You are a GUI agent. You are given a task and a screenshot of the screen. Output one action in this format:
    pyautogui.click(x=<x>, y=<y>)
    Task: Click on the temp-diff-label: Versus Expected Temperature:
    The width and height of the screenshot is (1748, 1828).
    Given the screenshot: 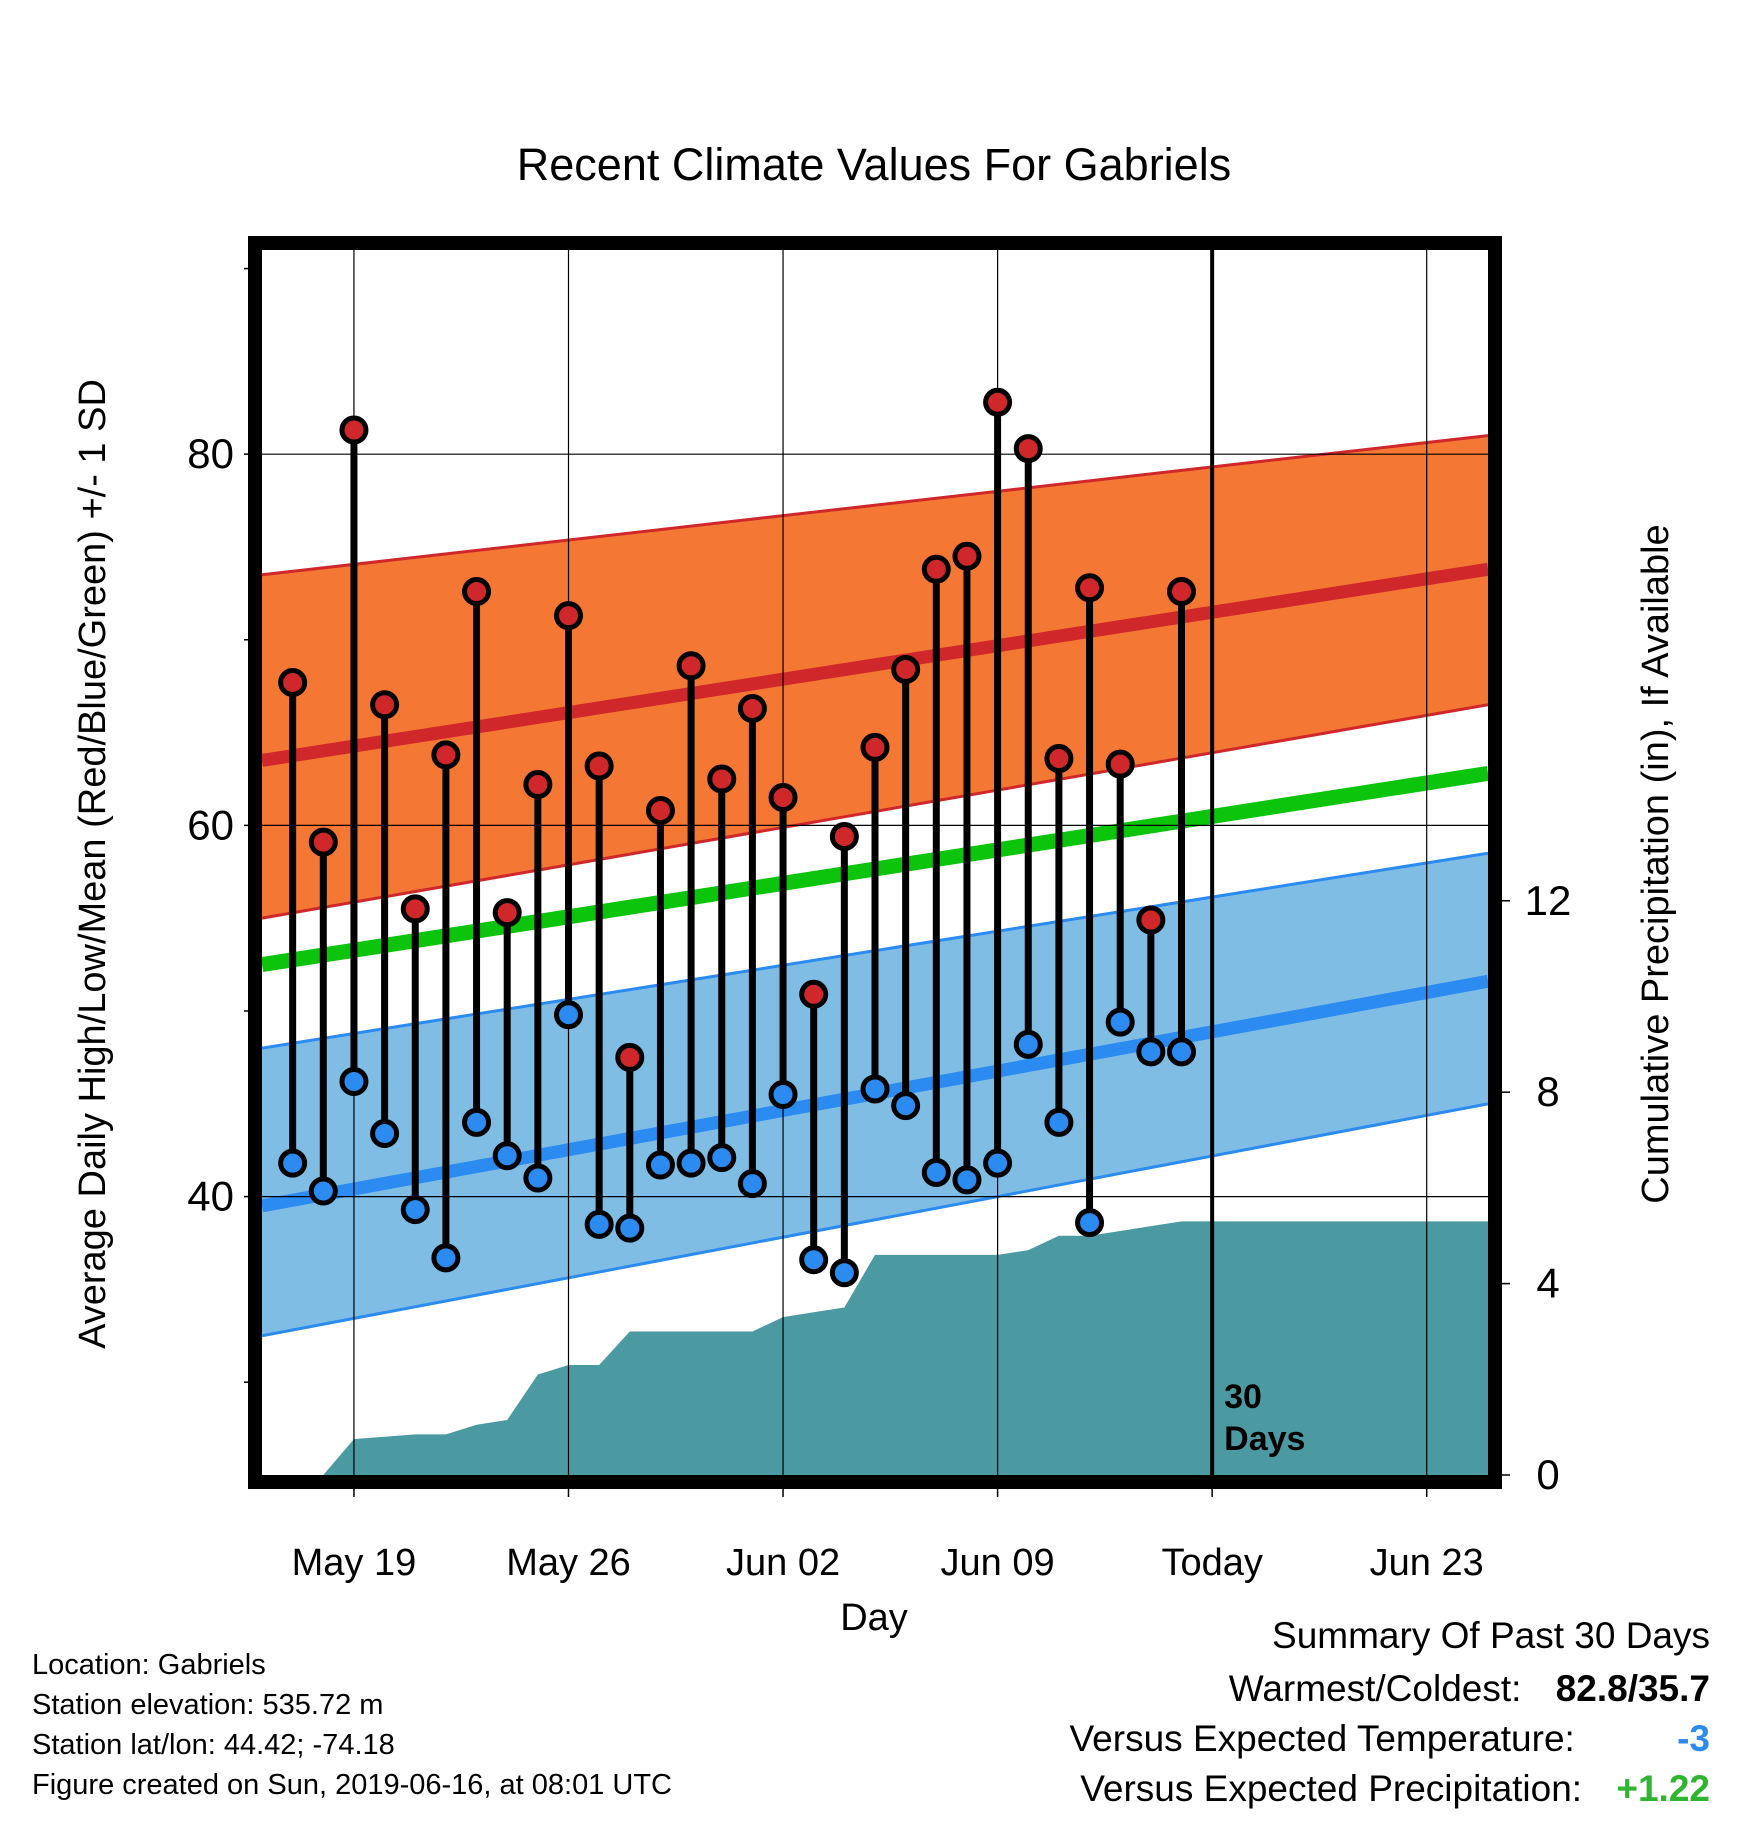 What is the action you would take?
    pyautogui.click(x=1322, y=1738)
    